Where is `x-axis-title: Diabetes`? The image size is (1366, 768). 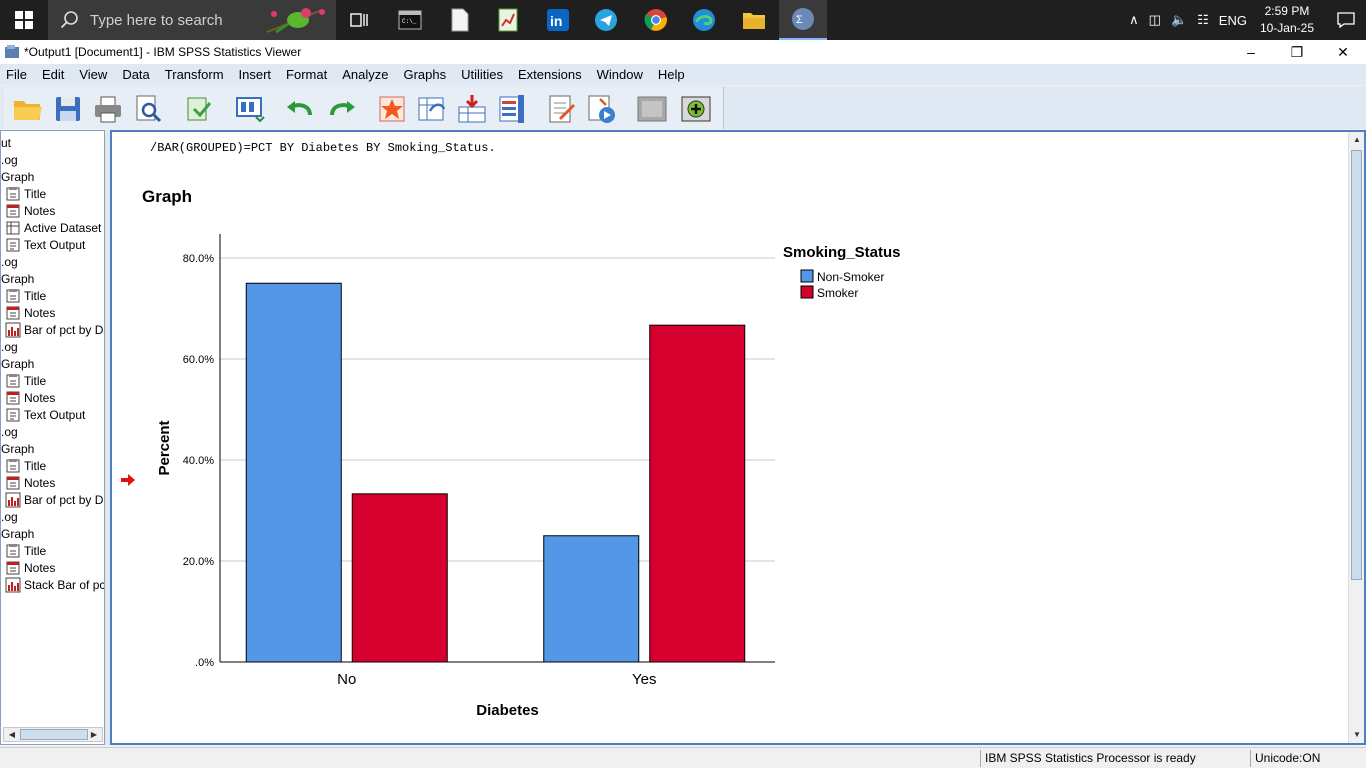
x-axis-title: Diabetes is located at coordinates (507, 710).